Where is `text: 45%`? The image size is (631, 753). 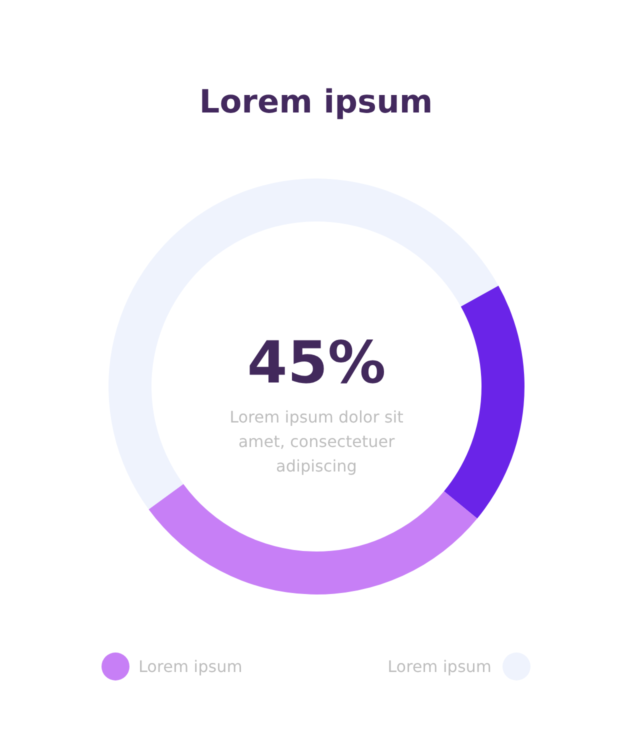
text: 45% is located at coordinates (316, 362).